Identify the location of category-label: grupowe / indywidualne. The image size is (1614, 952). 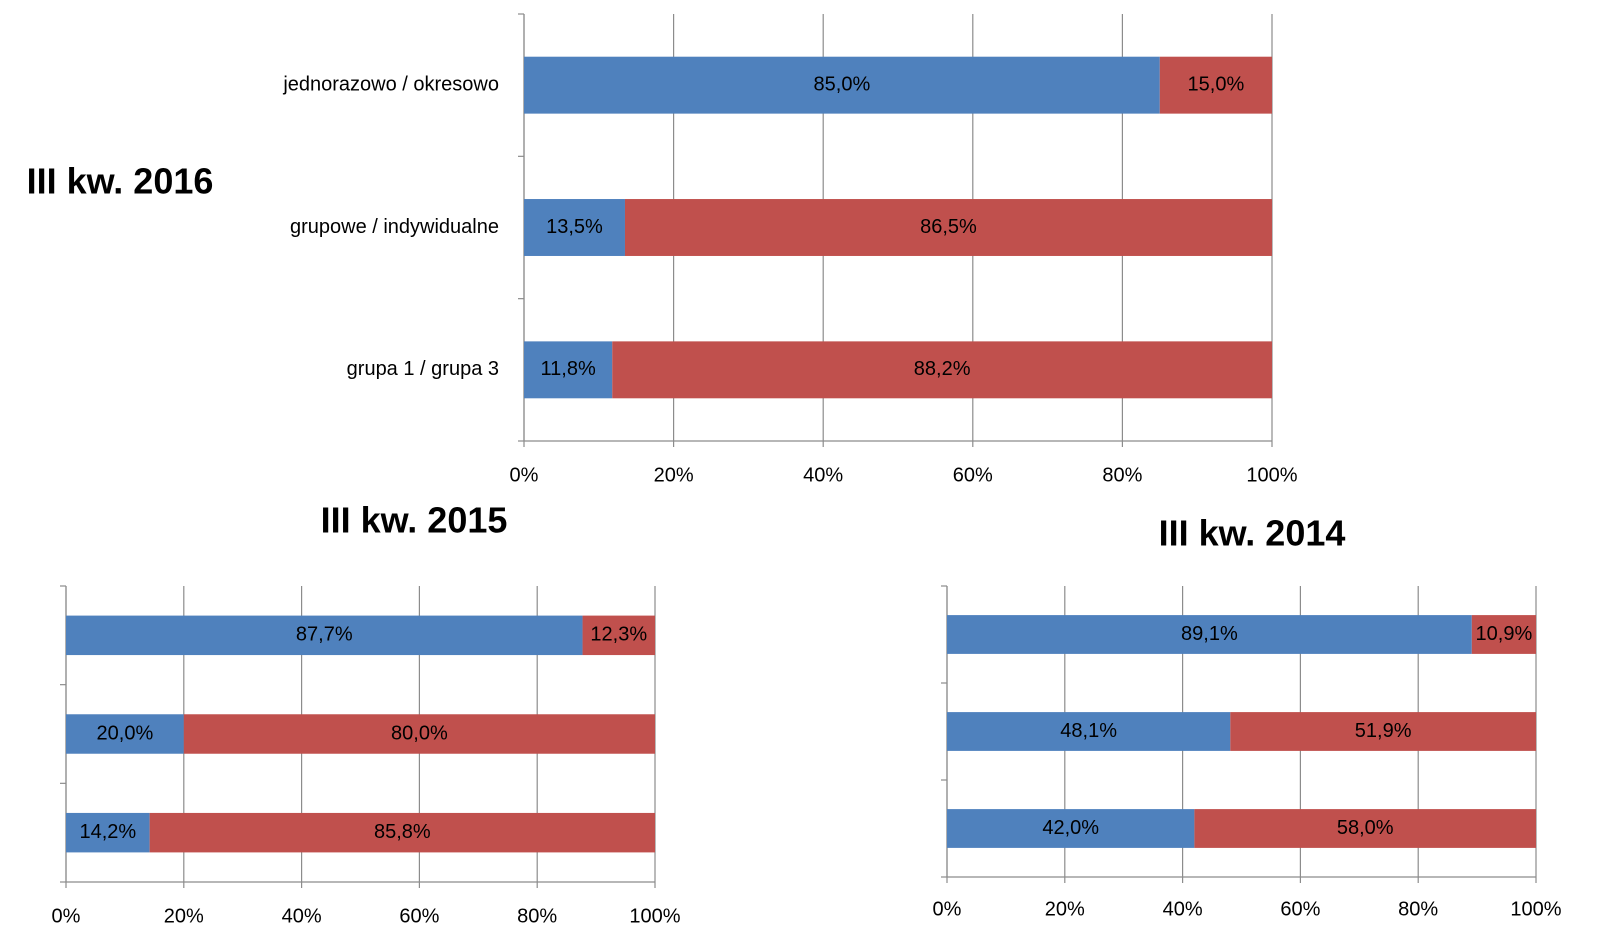
(394, 227).